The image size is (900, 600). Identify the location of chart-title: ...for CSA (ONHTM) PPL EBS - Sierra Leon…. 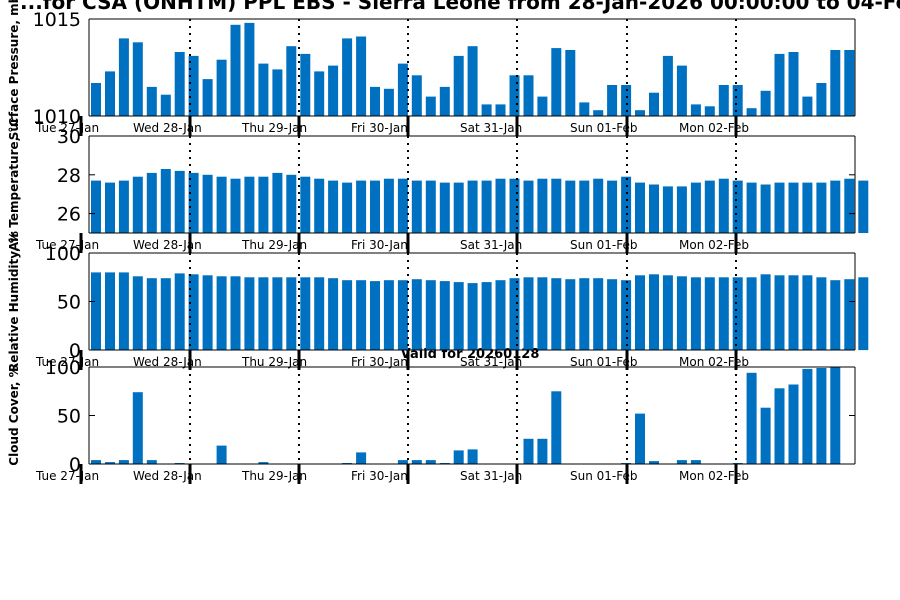
(460, 7).